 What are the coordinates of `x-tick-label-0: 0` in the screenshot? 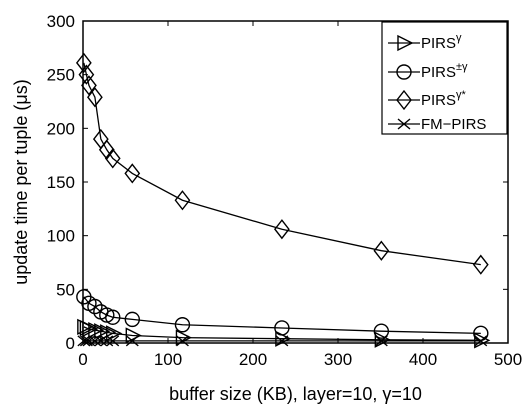 It's located at (82, 359).